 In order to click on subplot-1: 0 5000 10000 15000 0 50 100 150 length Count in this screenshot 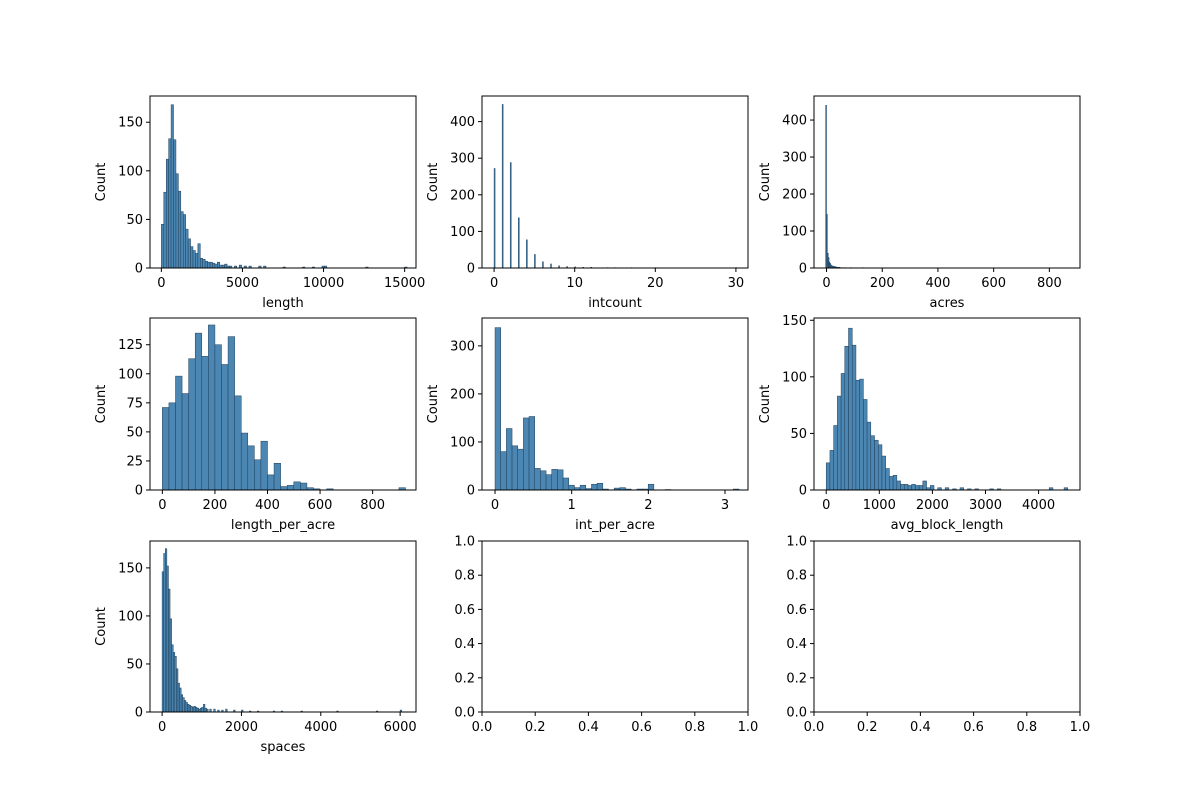, I will do `click(259, 203)`.